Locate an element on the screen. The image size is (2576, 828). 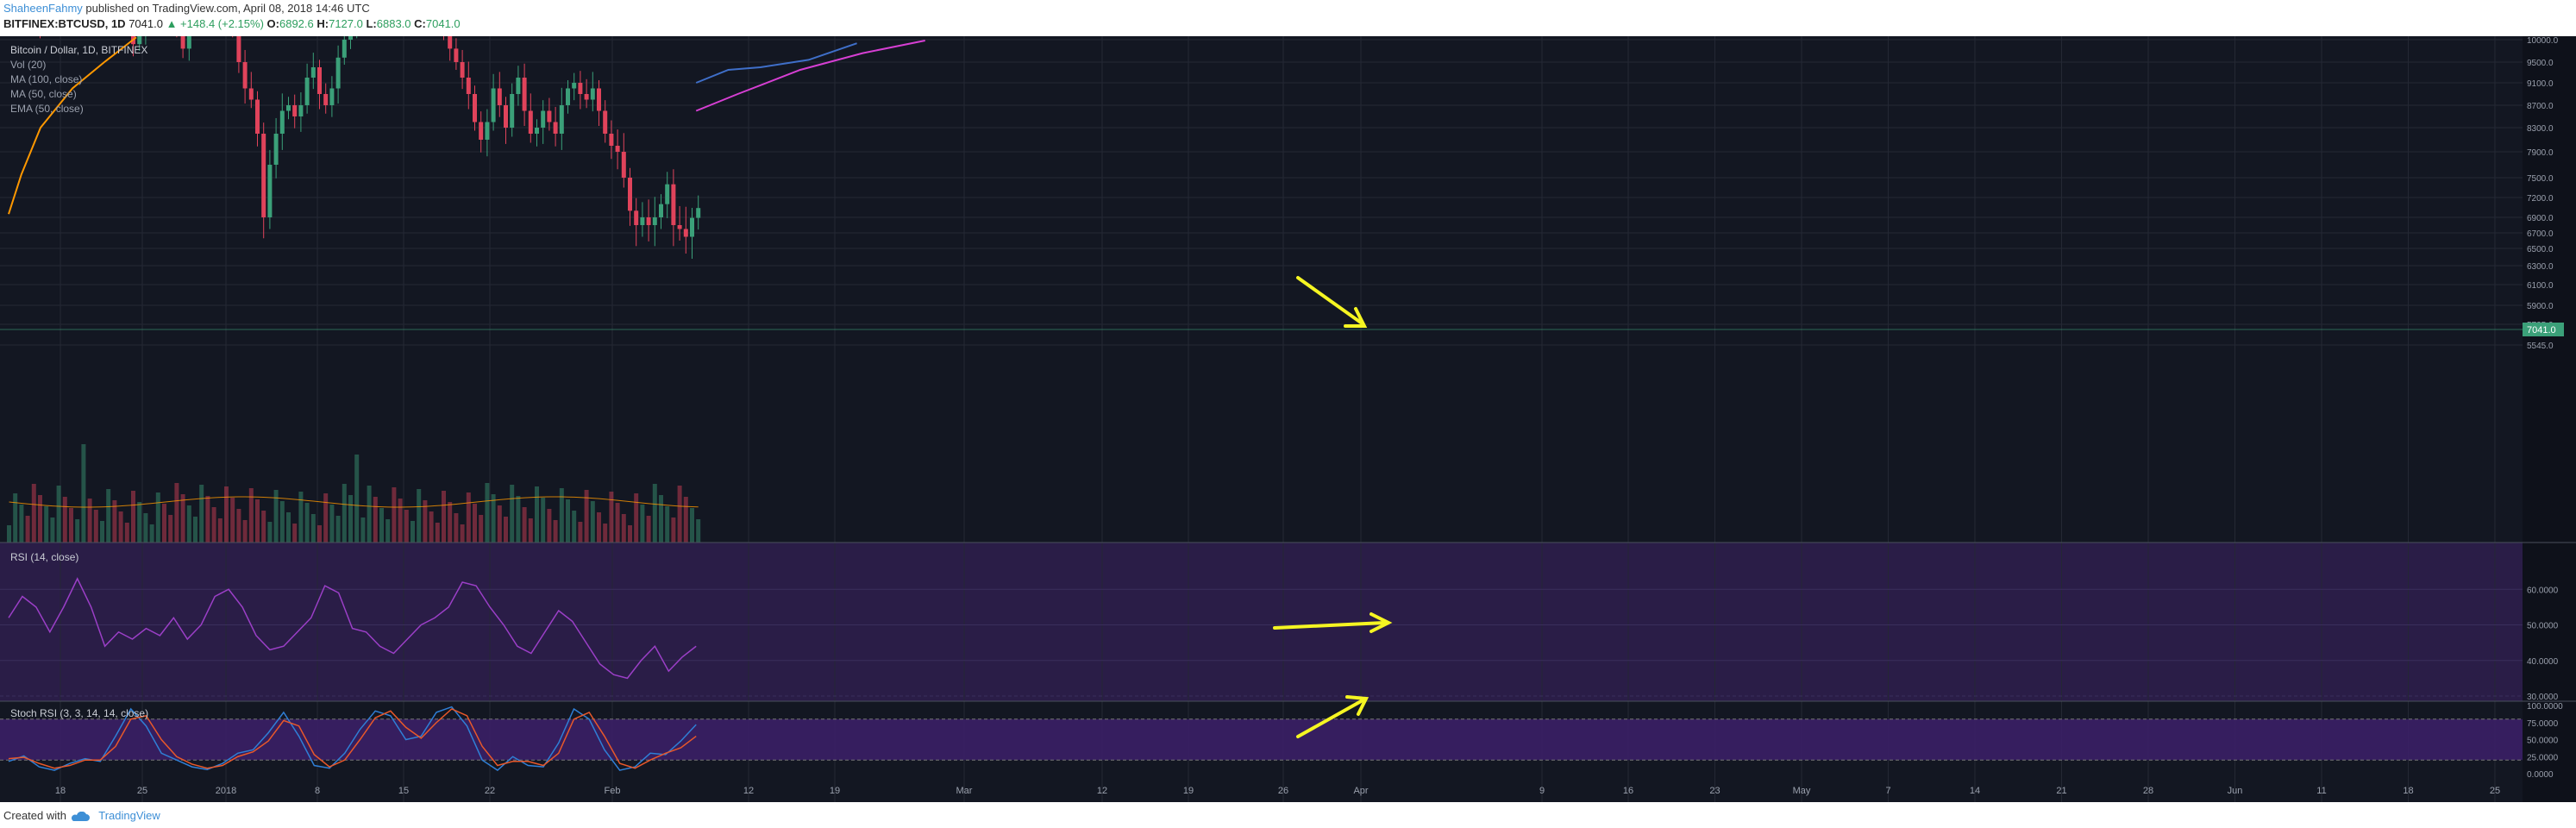
price-arrow-head is located at coordinates (1356, 317).